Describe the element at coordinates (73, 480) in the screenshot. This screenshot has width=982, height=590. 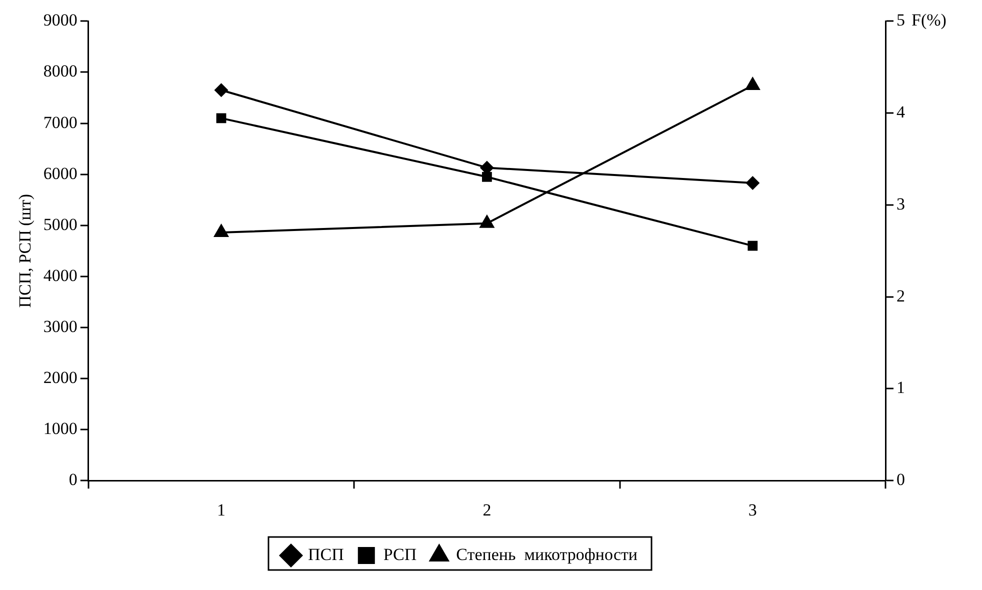
I see `y-tick-label: 0` at that location.